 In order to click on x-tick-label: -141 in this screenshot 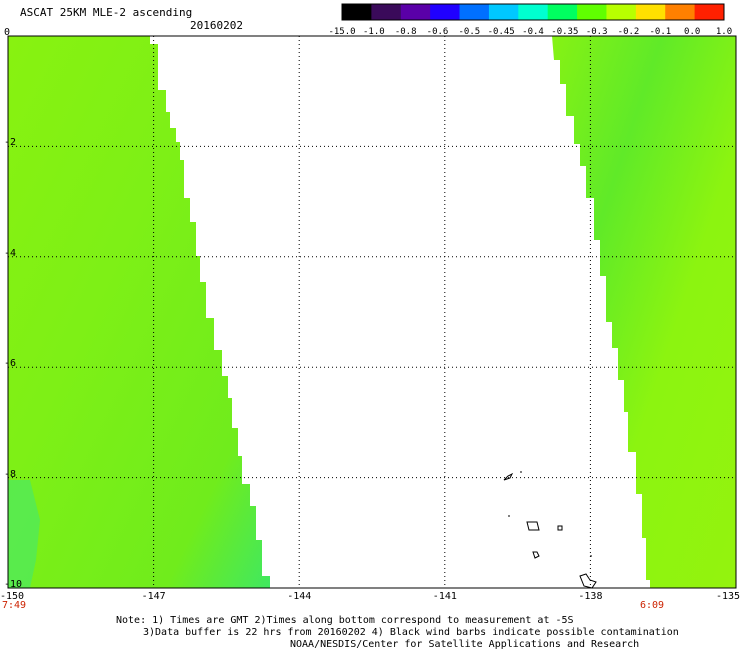, I will do `click(444, 596)`.